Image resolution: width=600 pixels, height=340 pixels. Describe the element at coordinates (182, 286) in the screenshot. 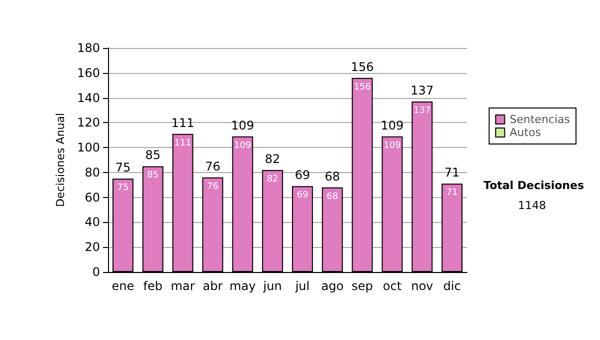

I see `x-tick-label: mar` at that location.